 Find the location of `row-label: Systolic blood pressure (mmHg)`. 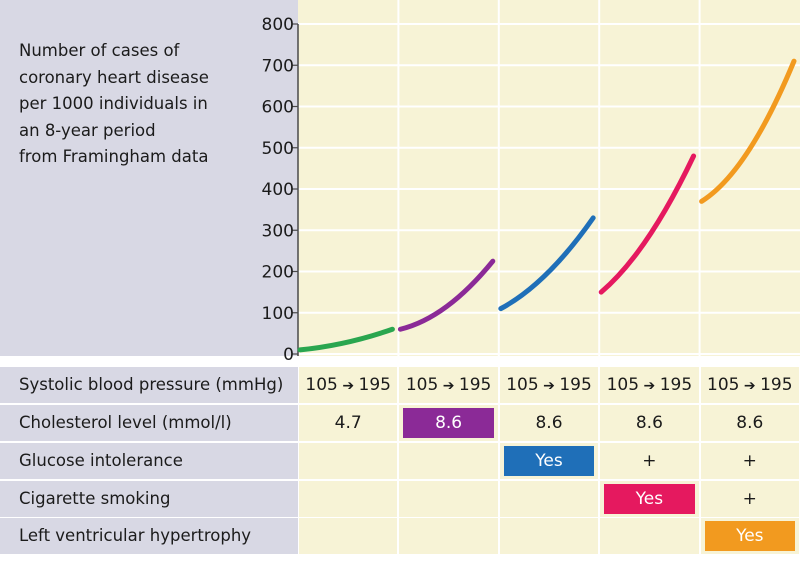

row-label: Systolic blood pressure (mmHg) is located at coordinates (149, 385).